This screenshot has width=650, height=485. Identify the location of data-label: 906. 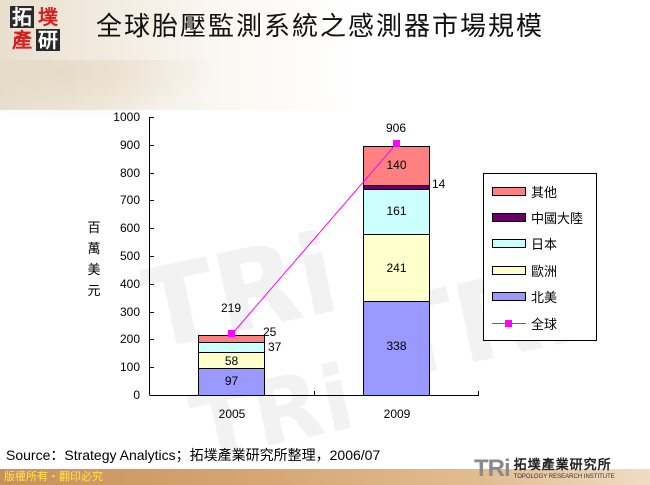
(396, 128).